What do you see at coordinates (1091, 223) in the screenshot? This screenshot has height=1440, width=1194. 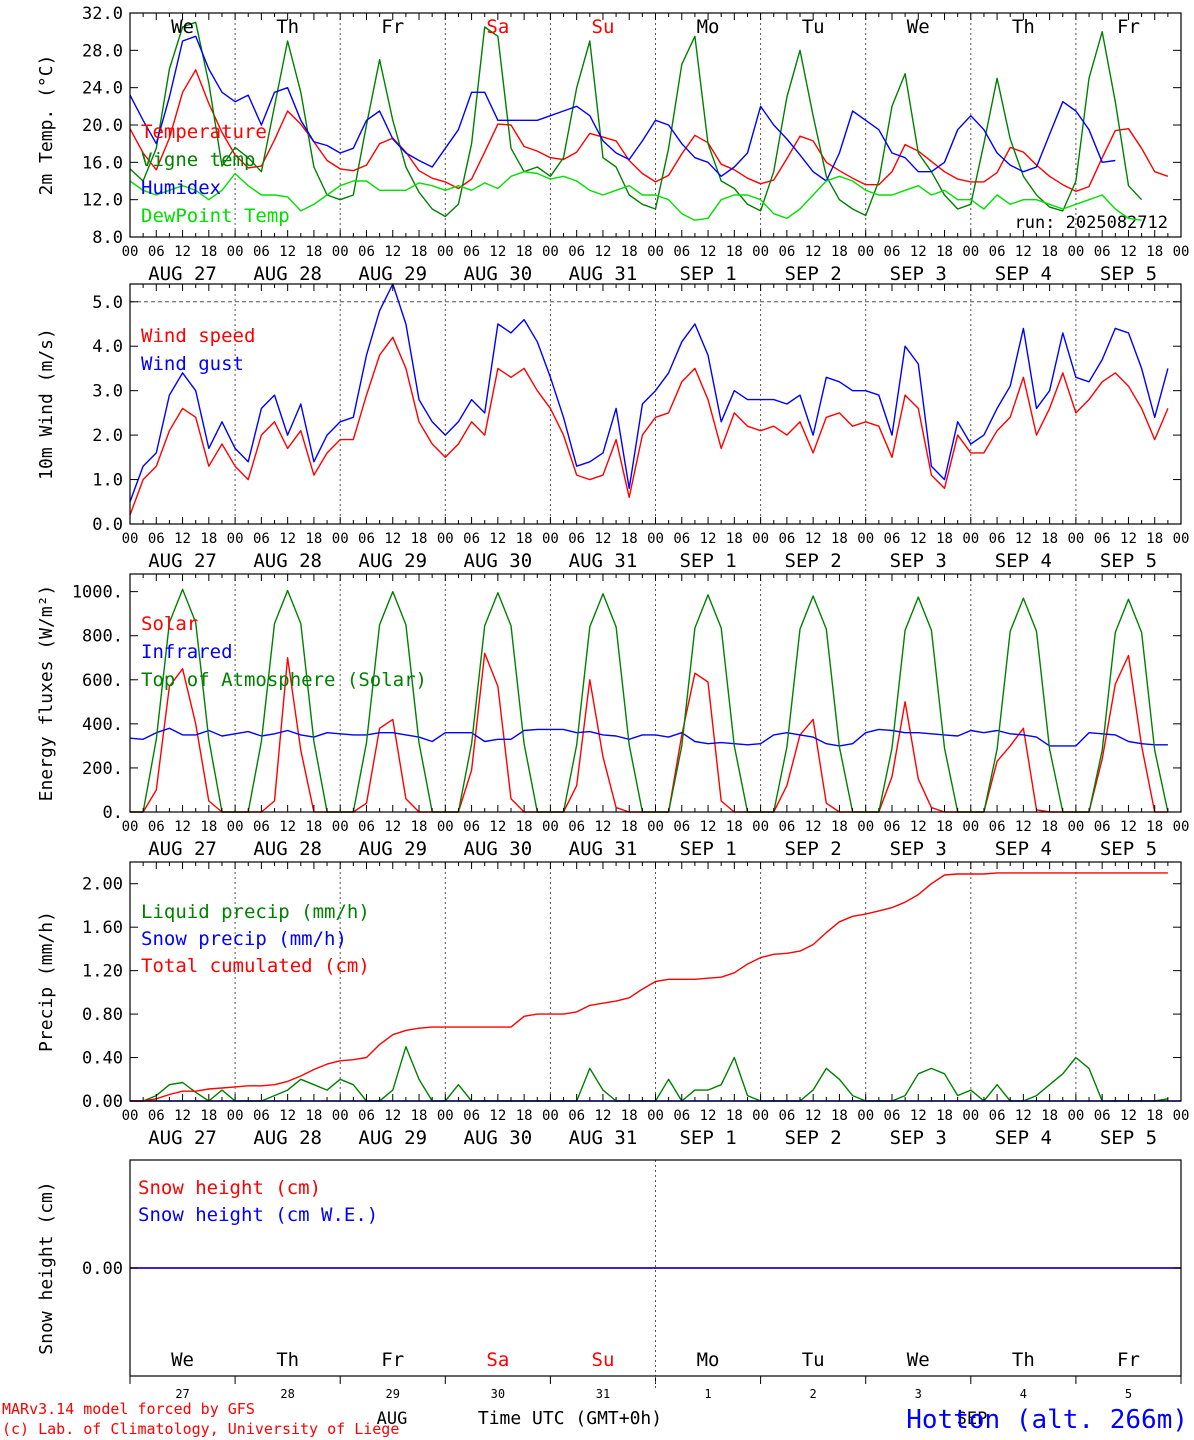 I see `run-label: run: 2025082712` at bounding box center [1091, 223].